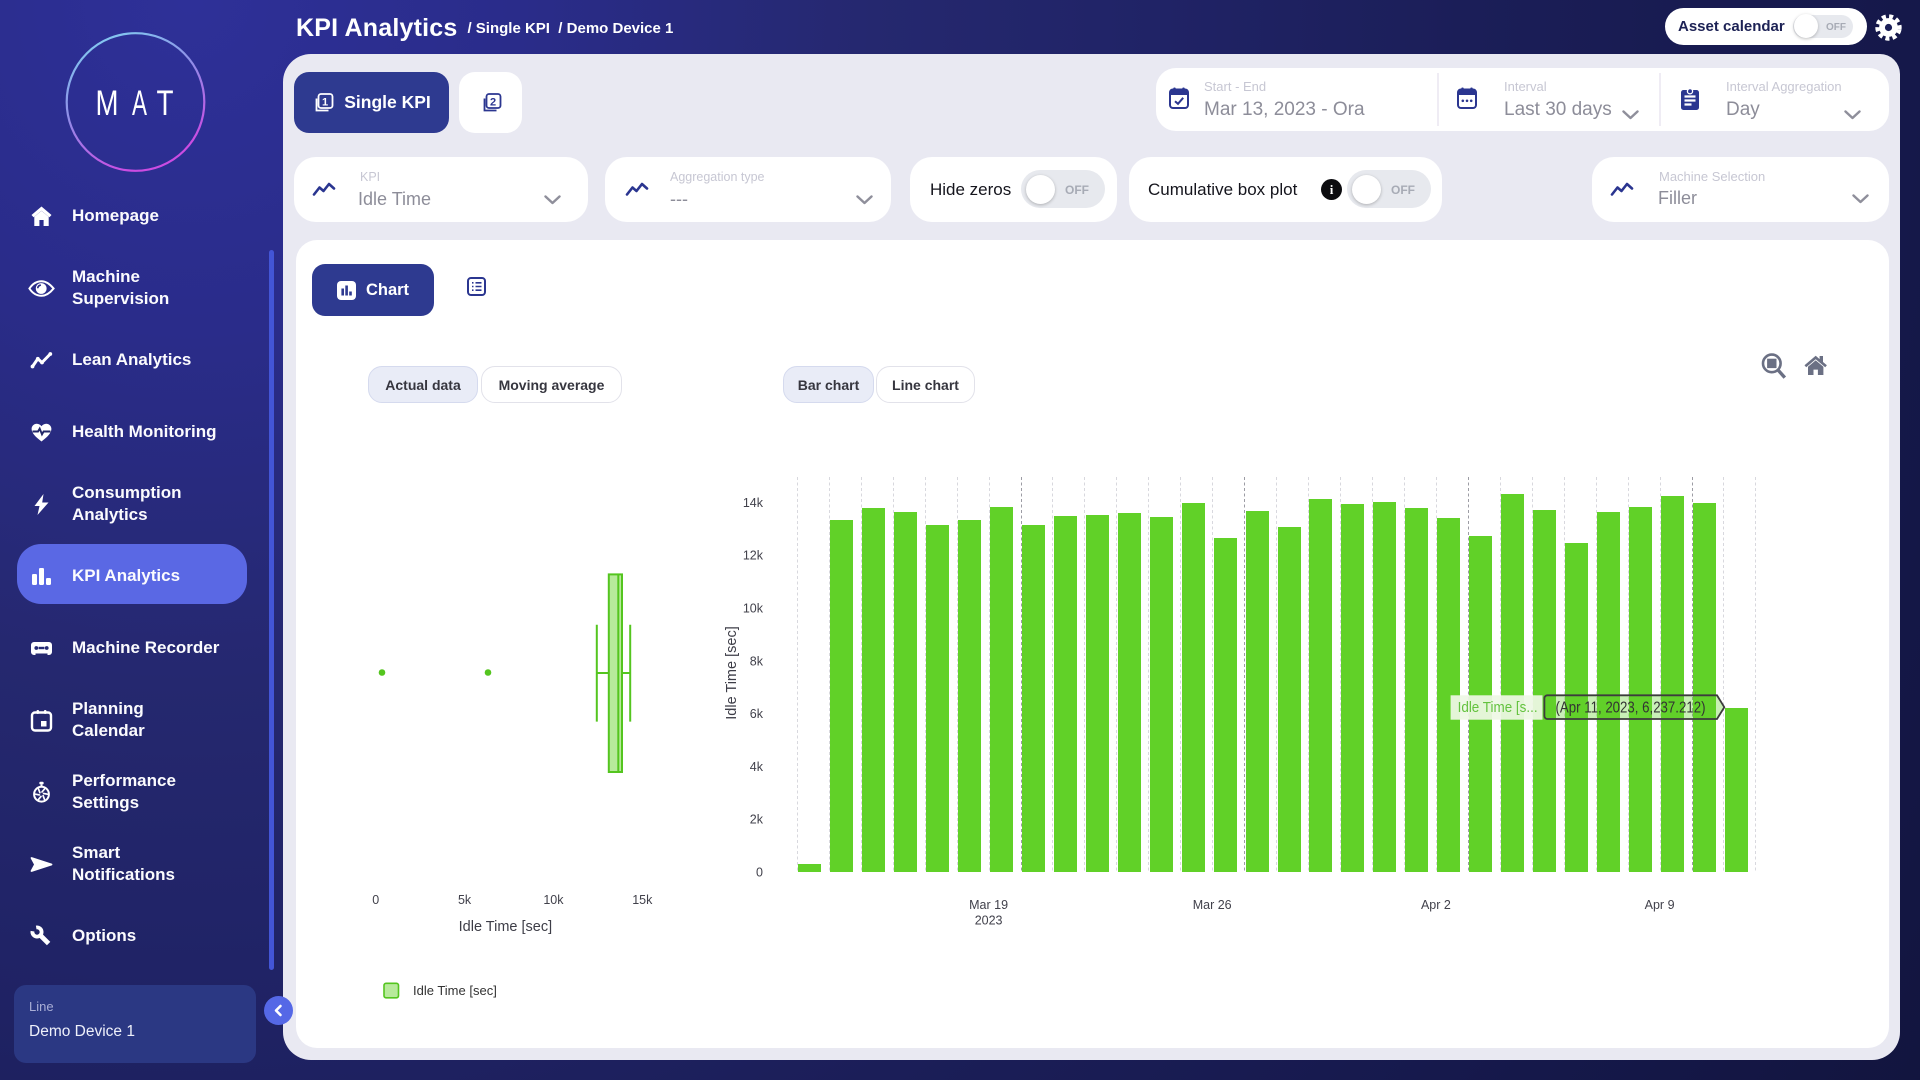 The height and width of the screenshot is (1080, 1920). I want to click on svg-text: 2, so click(493, 102).